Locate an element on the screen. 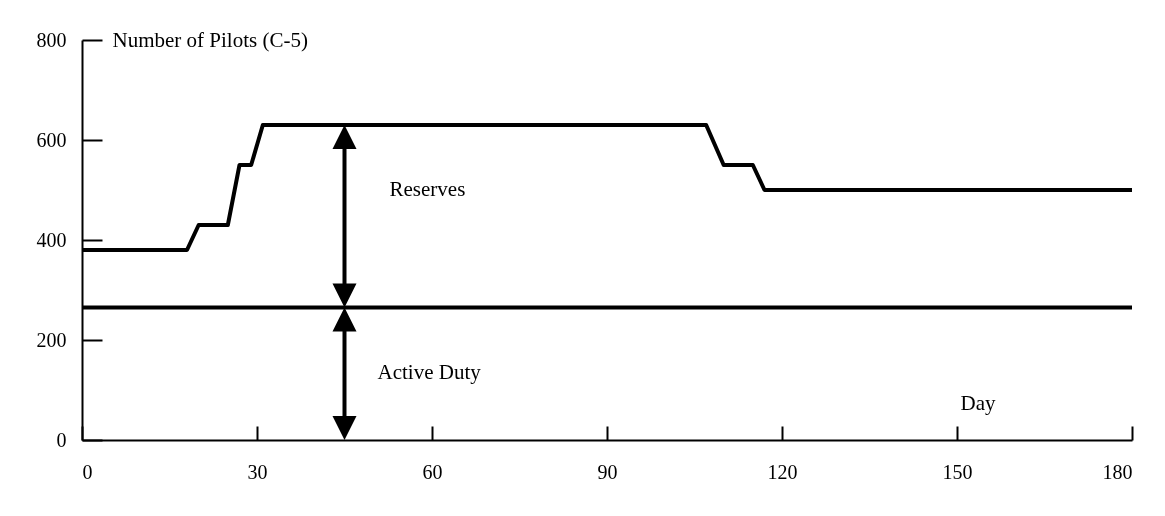 This screenshot has height=516, width=1165. x-tick-label: 0 is located at coordinates (87, 471).